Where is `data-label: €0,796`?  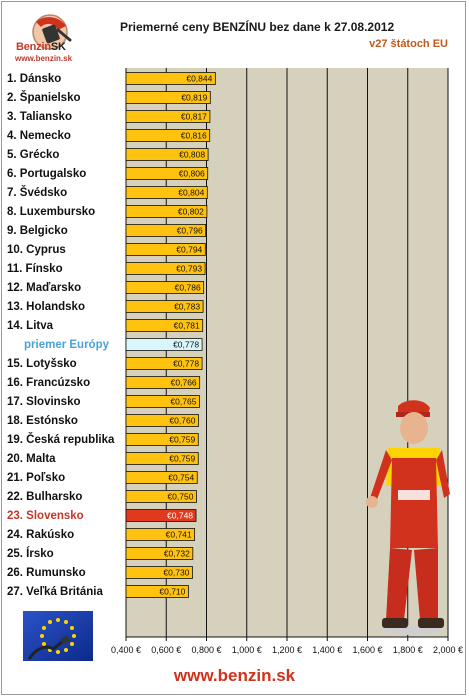
data-label: €0,796 is located at coordinates (190, 231).